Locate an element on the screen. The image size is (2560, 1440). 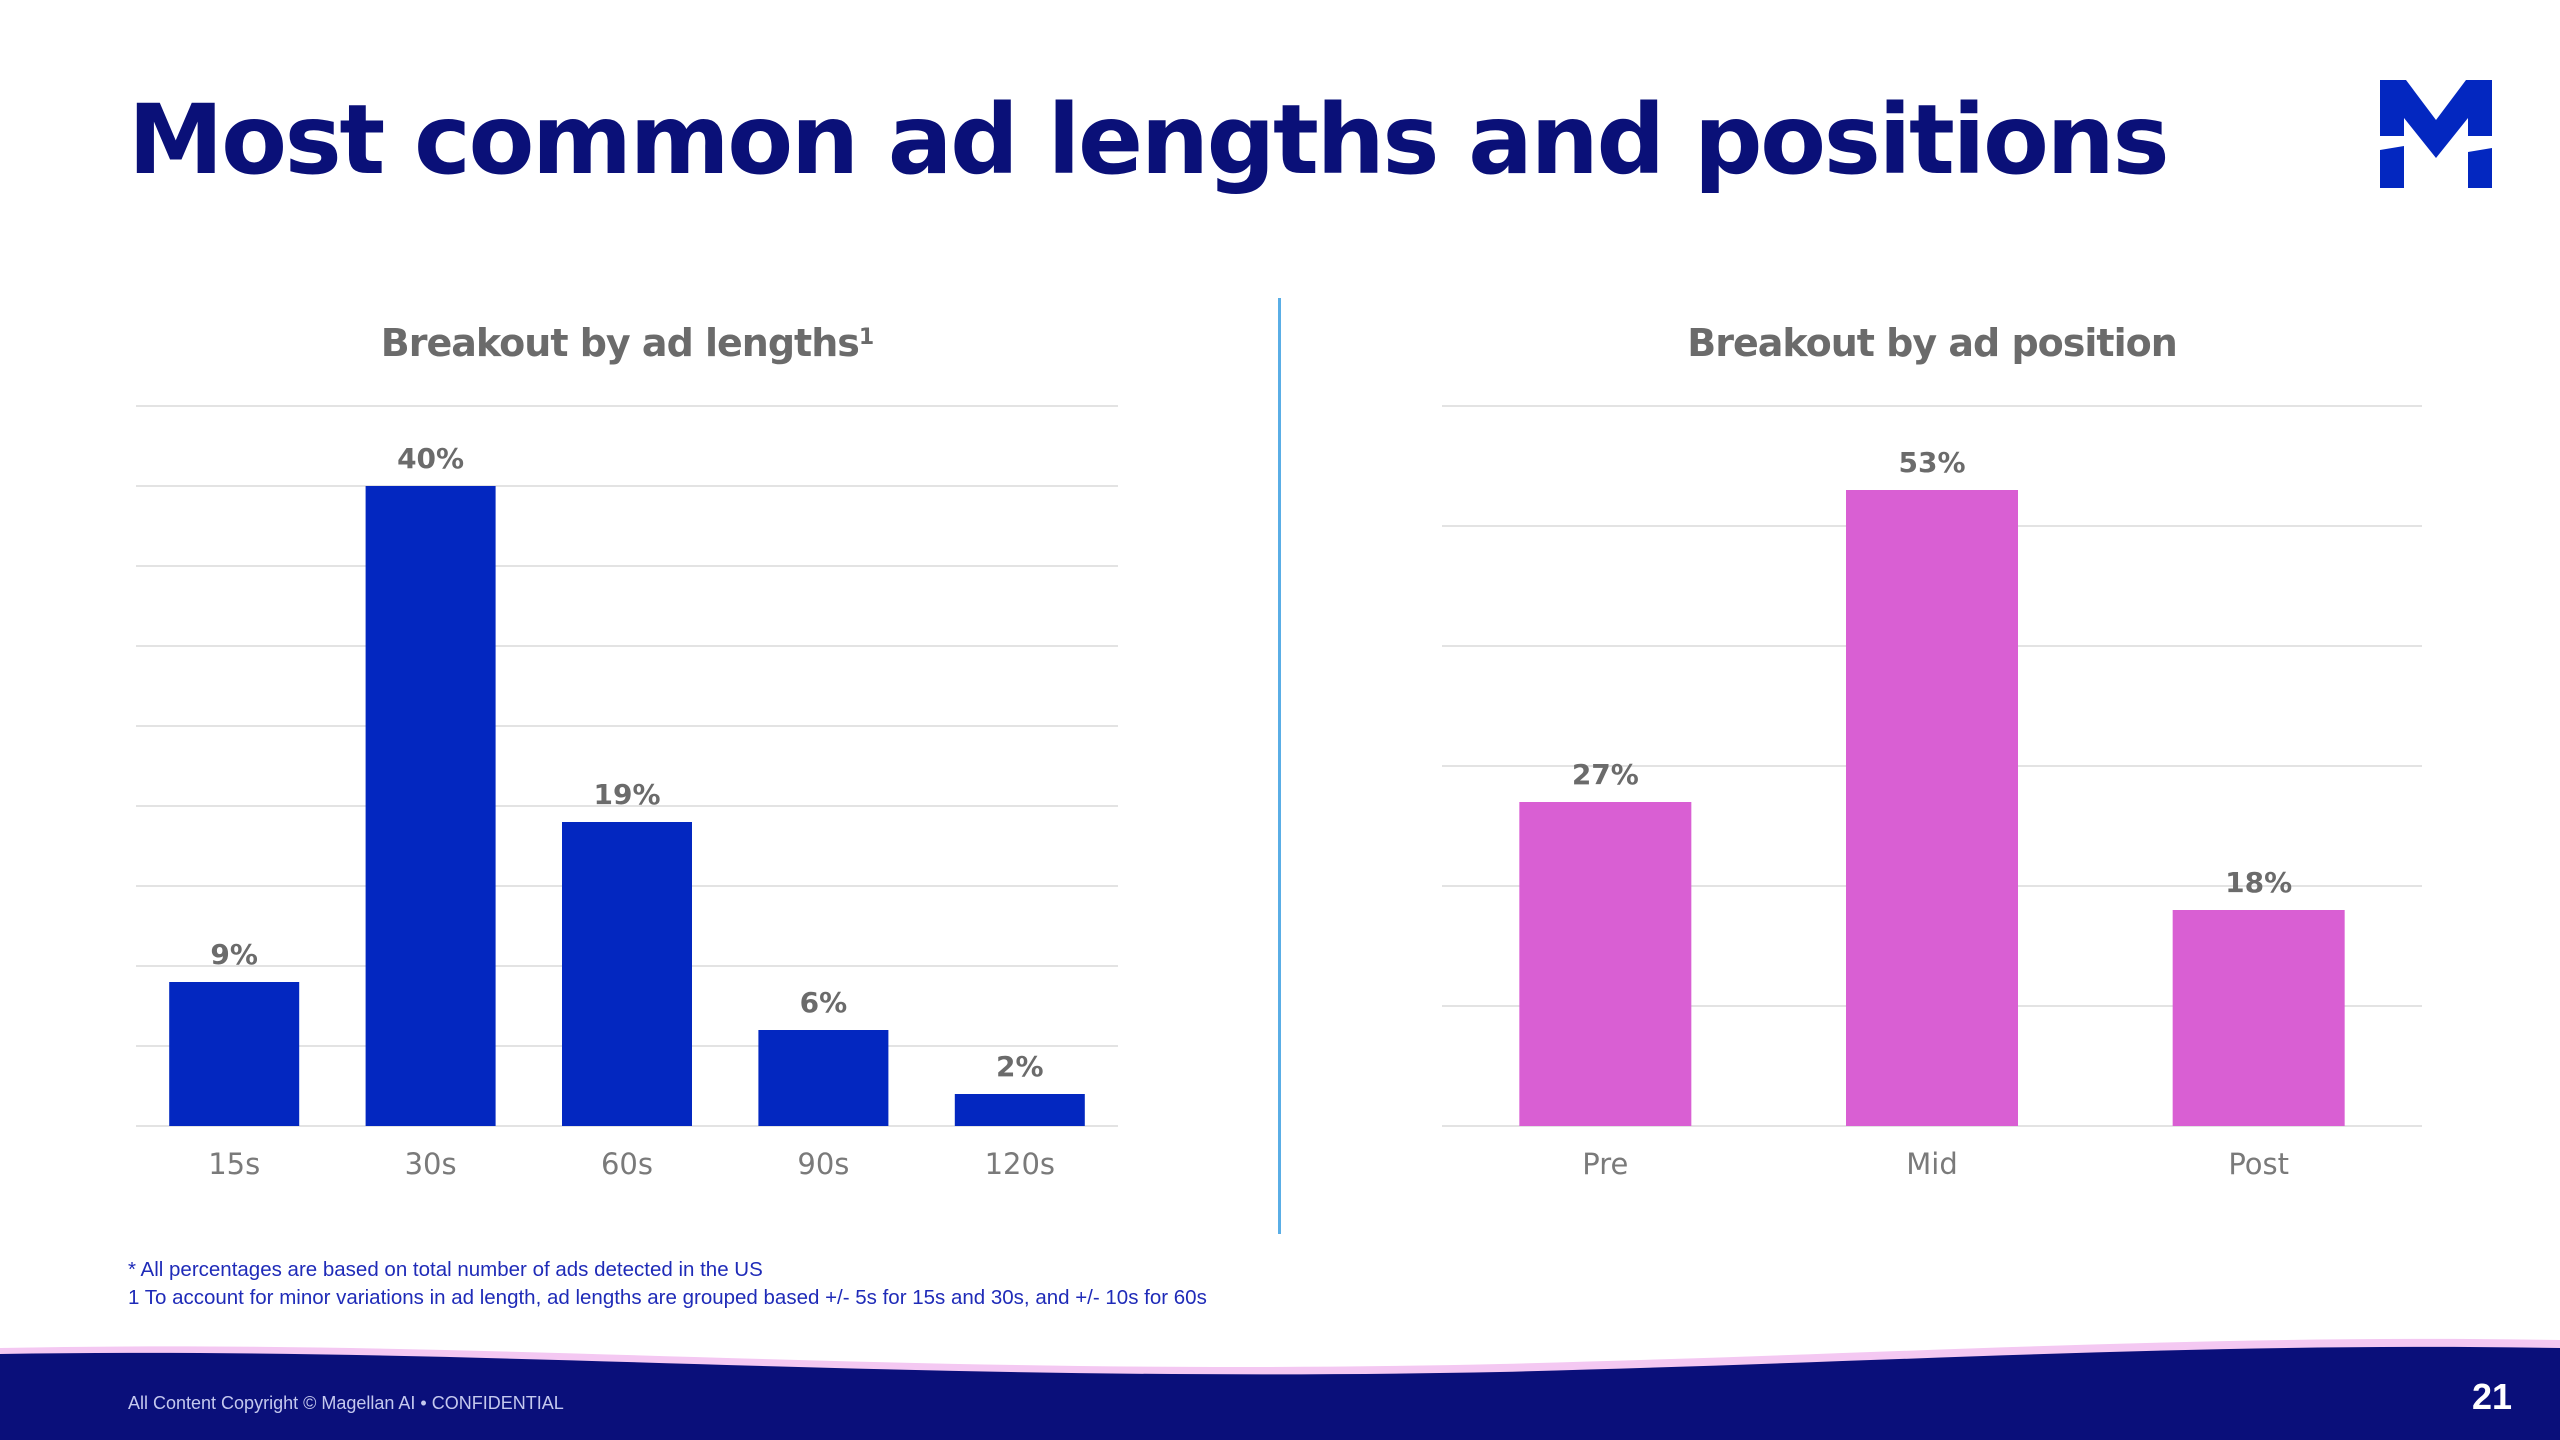
chart-1-data-label: 6% is located at coordinates (824, 1002).